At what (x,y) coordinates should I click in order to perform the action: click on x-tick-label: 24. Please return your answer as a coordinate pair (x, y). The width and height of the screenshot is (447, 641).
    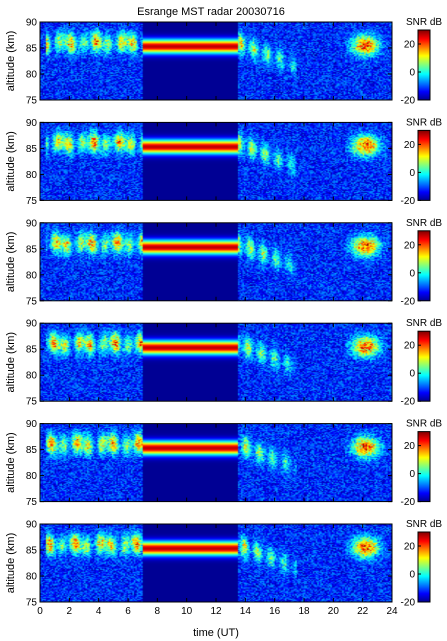
    Looking at the image, I should click on (392, 611).